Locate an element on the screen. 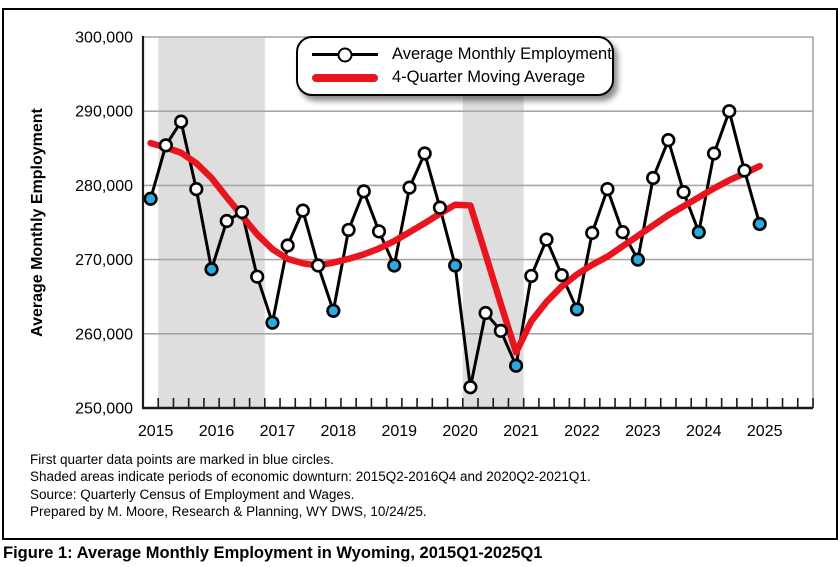 The width and height of the screenshot is (840, 567). x-tick-label-2017: 2017 is located at coordinates (278, 431).